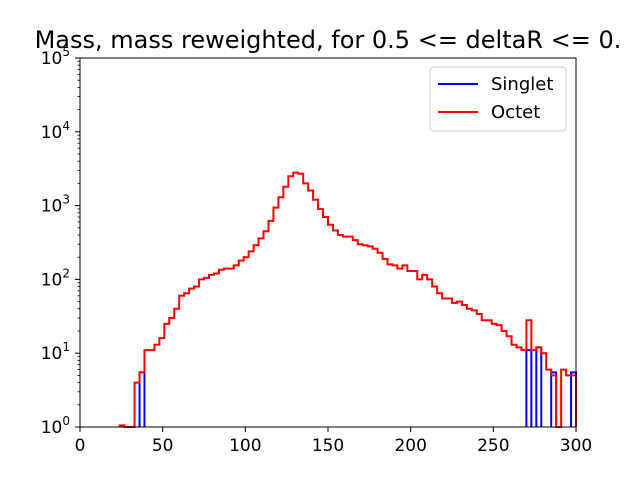 The height and width of the screenshot is (485, 640). Describe the element at coordinates (410, 446) in the screenshot. I see `x-tick-label: 200` at that location.